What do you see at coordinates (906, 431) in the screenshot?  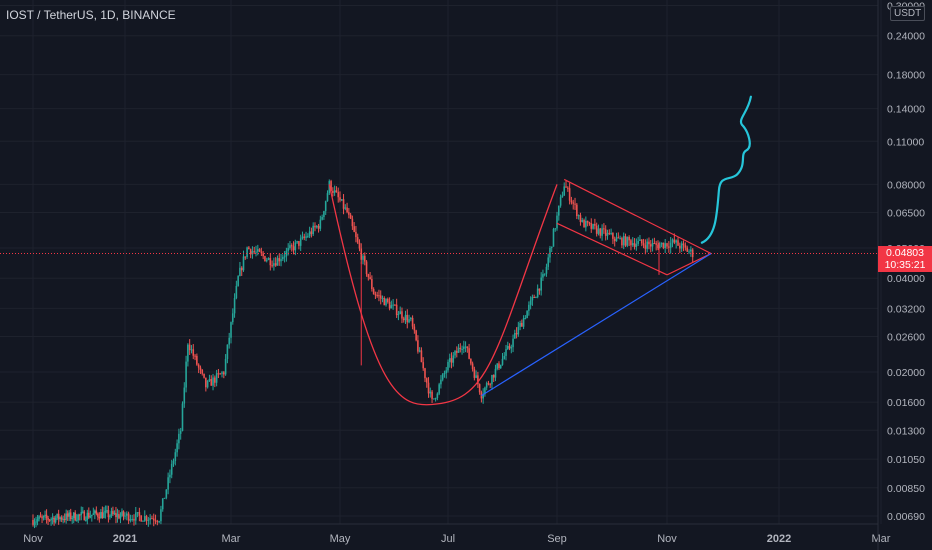 I see `y-tick-label: 0.01300` at bounding box center [906, 431].